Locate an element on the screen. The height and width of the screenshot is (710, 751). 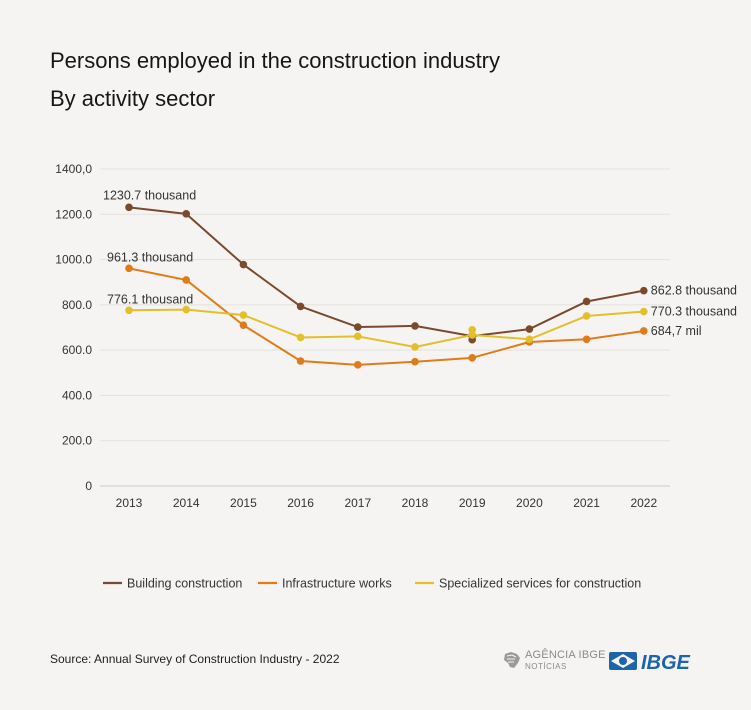
x-tick-label: 2021 is located at coordinates (586, 503).